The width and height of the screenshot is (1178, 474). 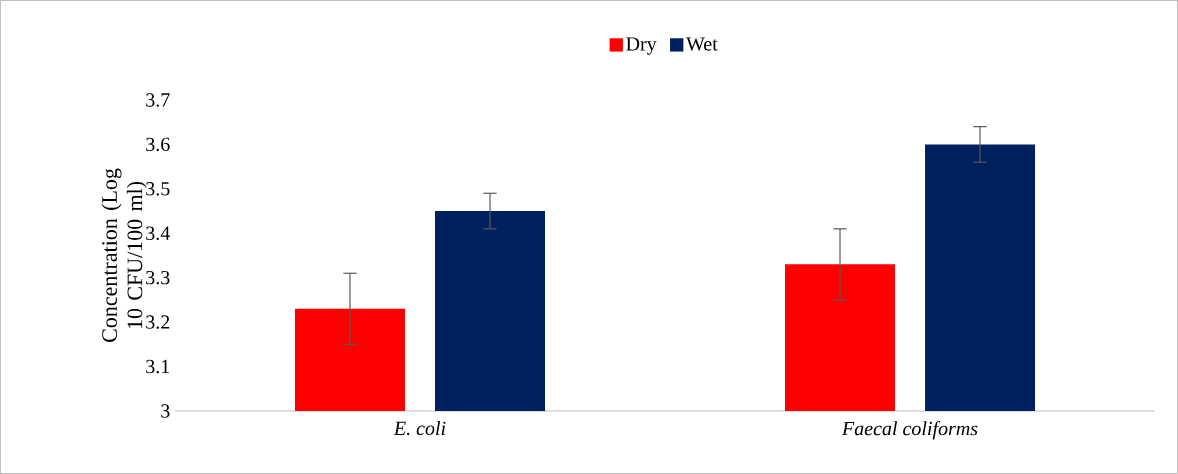 I want to click on y-tick-label: 3.4, so click(x=158, y=233).